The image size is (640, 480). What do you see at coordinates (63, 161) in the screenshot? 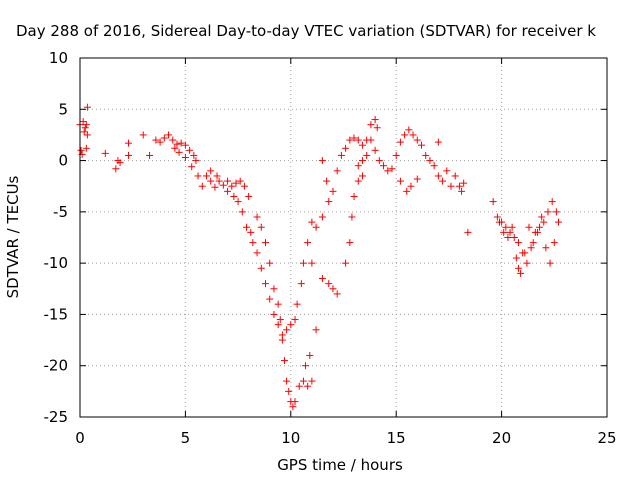
I see `y-tick-label: 0` at bounding box center [63, 161].